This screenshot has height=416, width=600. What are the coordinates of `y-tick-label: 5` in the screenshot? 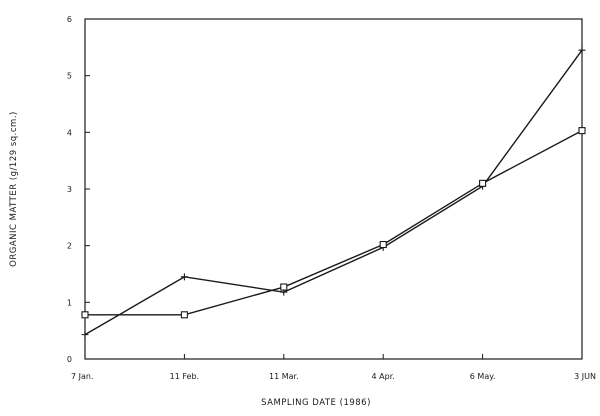 It's located at (69, 76).